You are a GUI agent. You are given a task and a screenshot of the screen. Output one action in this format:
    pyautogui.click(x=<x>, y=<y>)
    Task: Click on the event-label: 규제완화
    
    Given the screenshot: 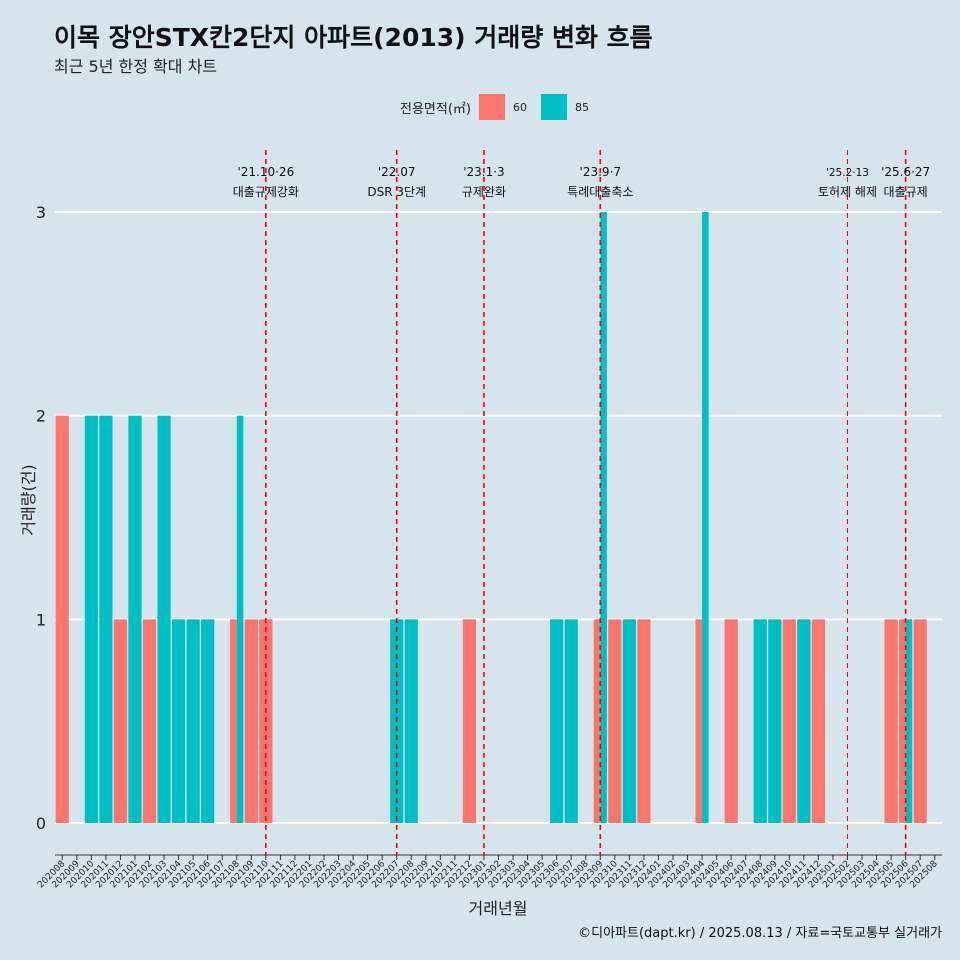 What is the action you would take?
    pyautogui.click(x=484, y=192)
    